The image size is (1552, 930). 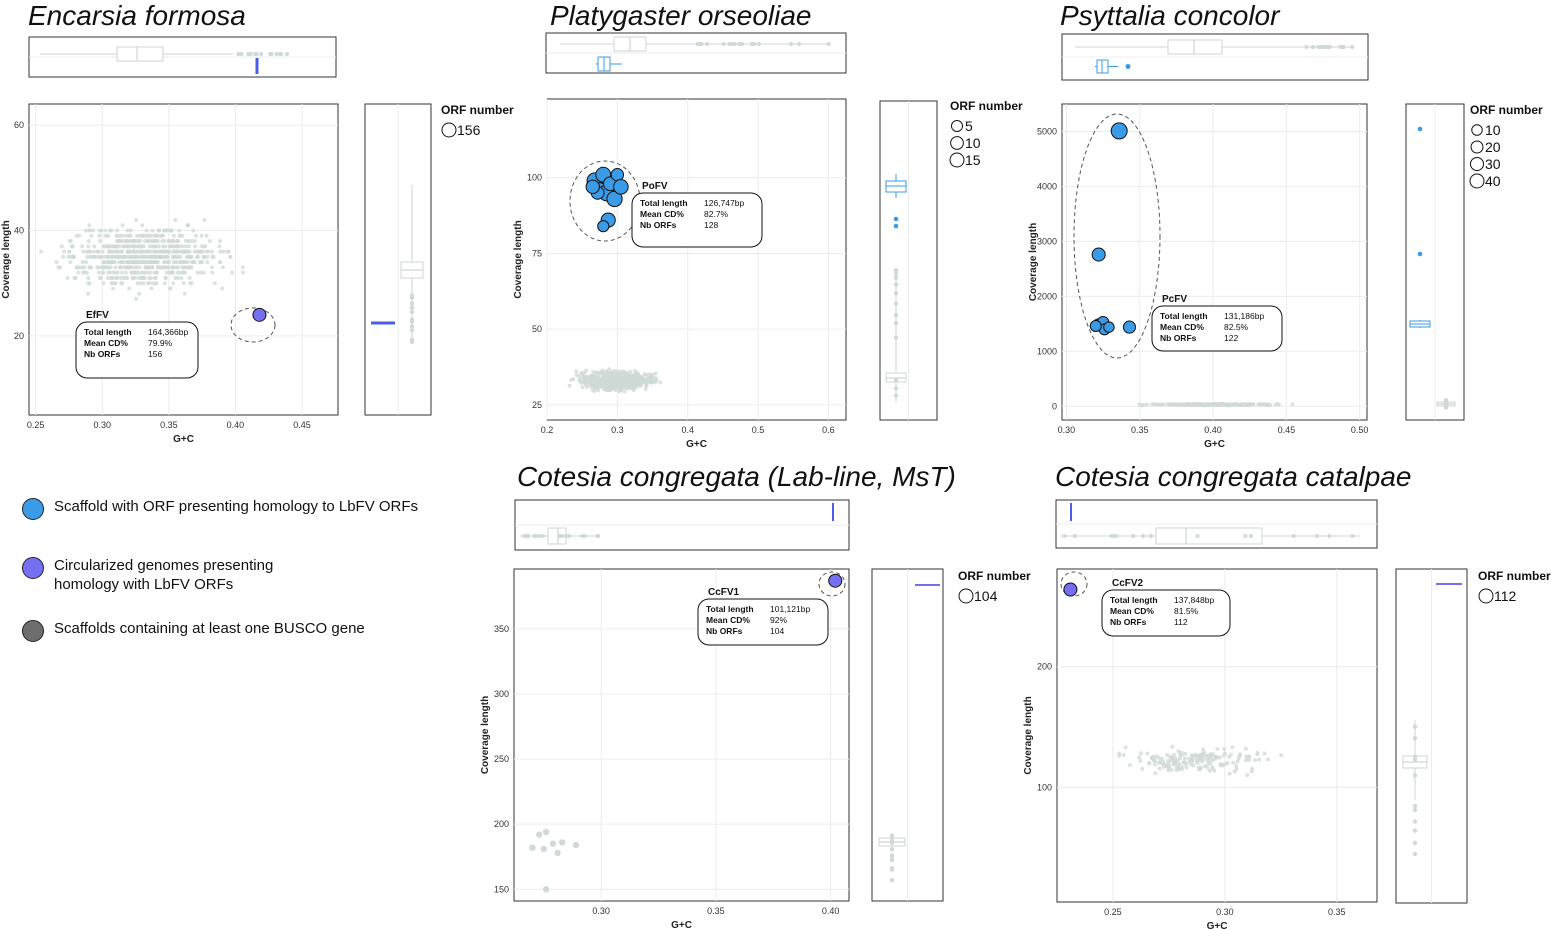 What do you see at coordinates (896, 226) in the screenshot?
I see `panel-2-right-virus-outlier` at bounding box center [896, 226].